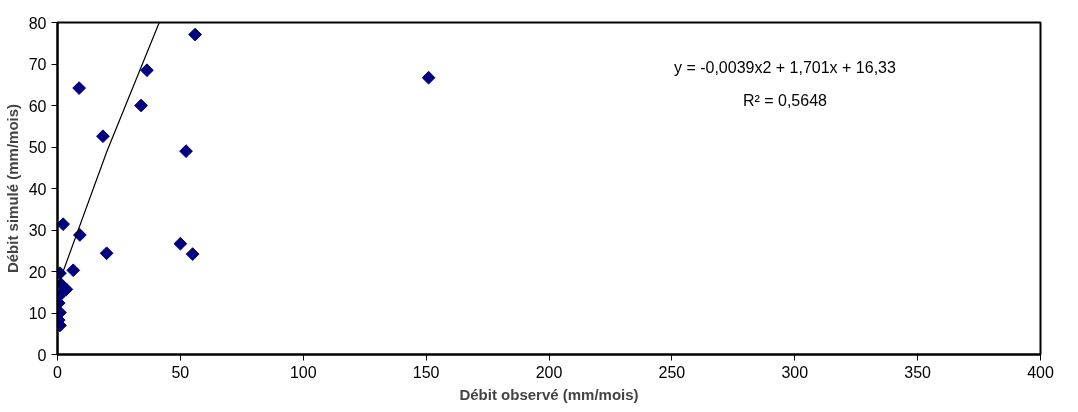  What do you see at coordinates (37, 23) in the screenshot?
I see `y-tick-label: 80` at bounding box center [37, 23].